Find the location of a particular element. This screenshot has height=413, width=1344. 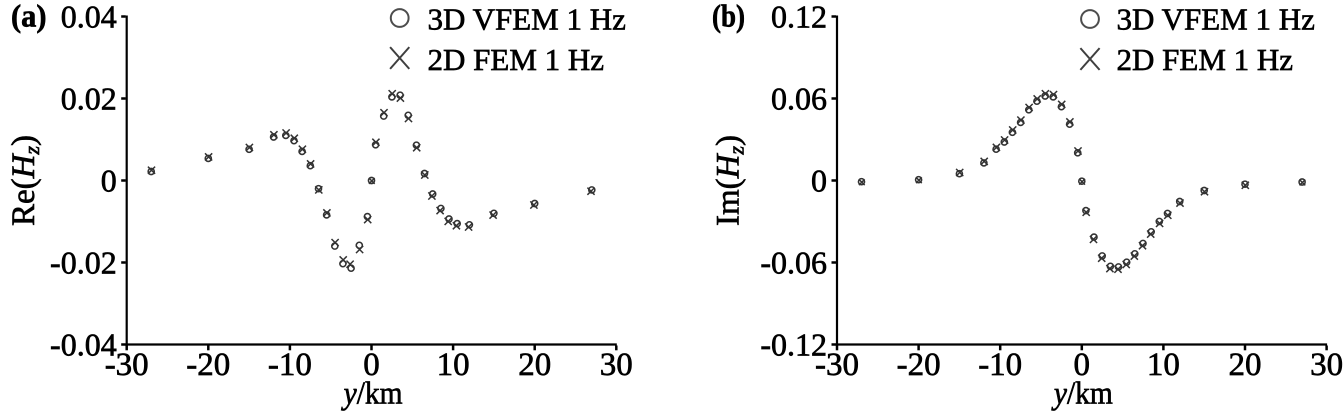

svg-text: Im(Hz) is located at coordinates (729, 180).